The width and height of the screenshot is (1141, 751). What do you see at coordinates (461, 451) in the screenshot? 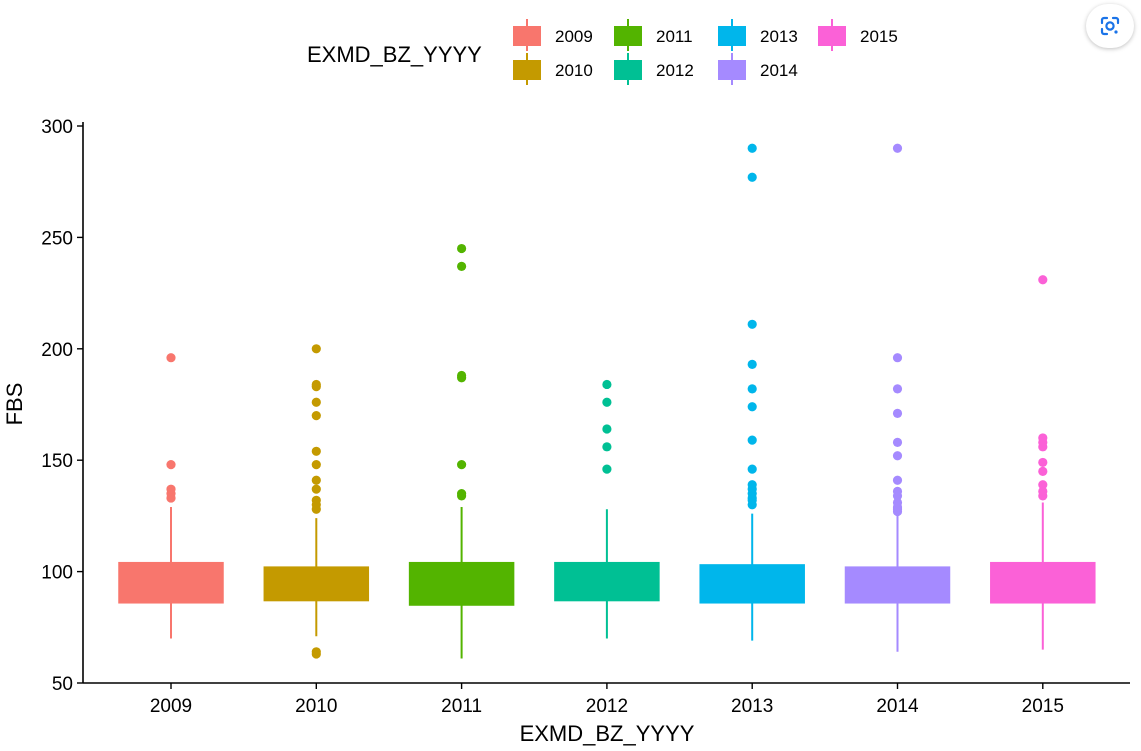
I see `box-2011` at bounding box center [461, 451].